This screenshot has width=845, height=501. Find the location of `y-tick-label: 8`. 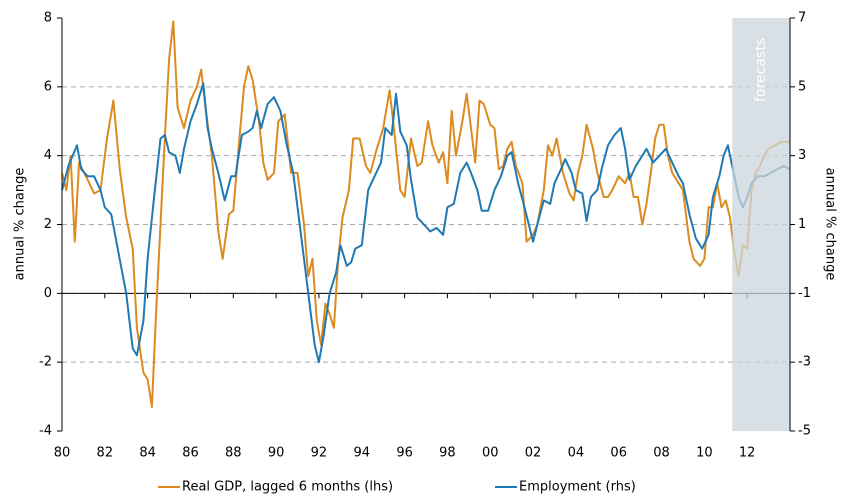

y-tick-label: 8 is located at coordinates (48, 18).